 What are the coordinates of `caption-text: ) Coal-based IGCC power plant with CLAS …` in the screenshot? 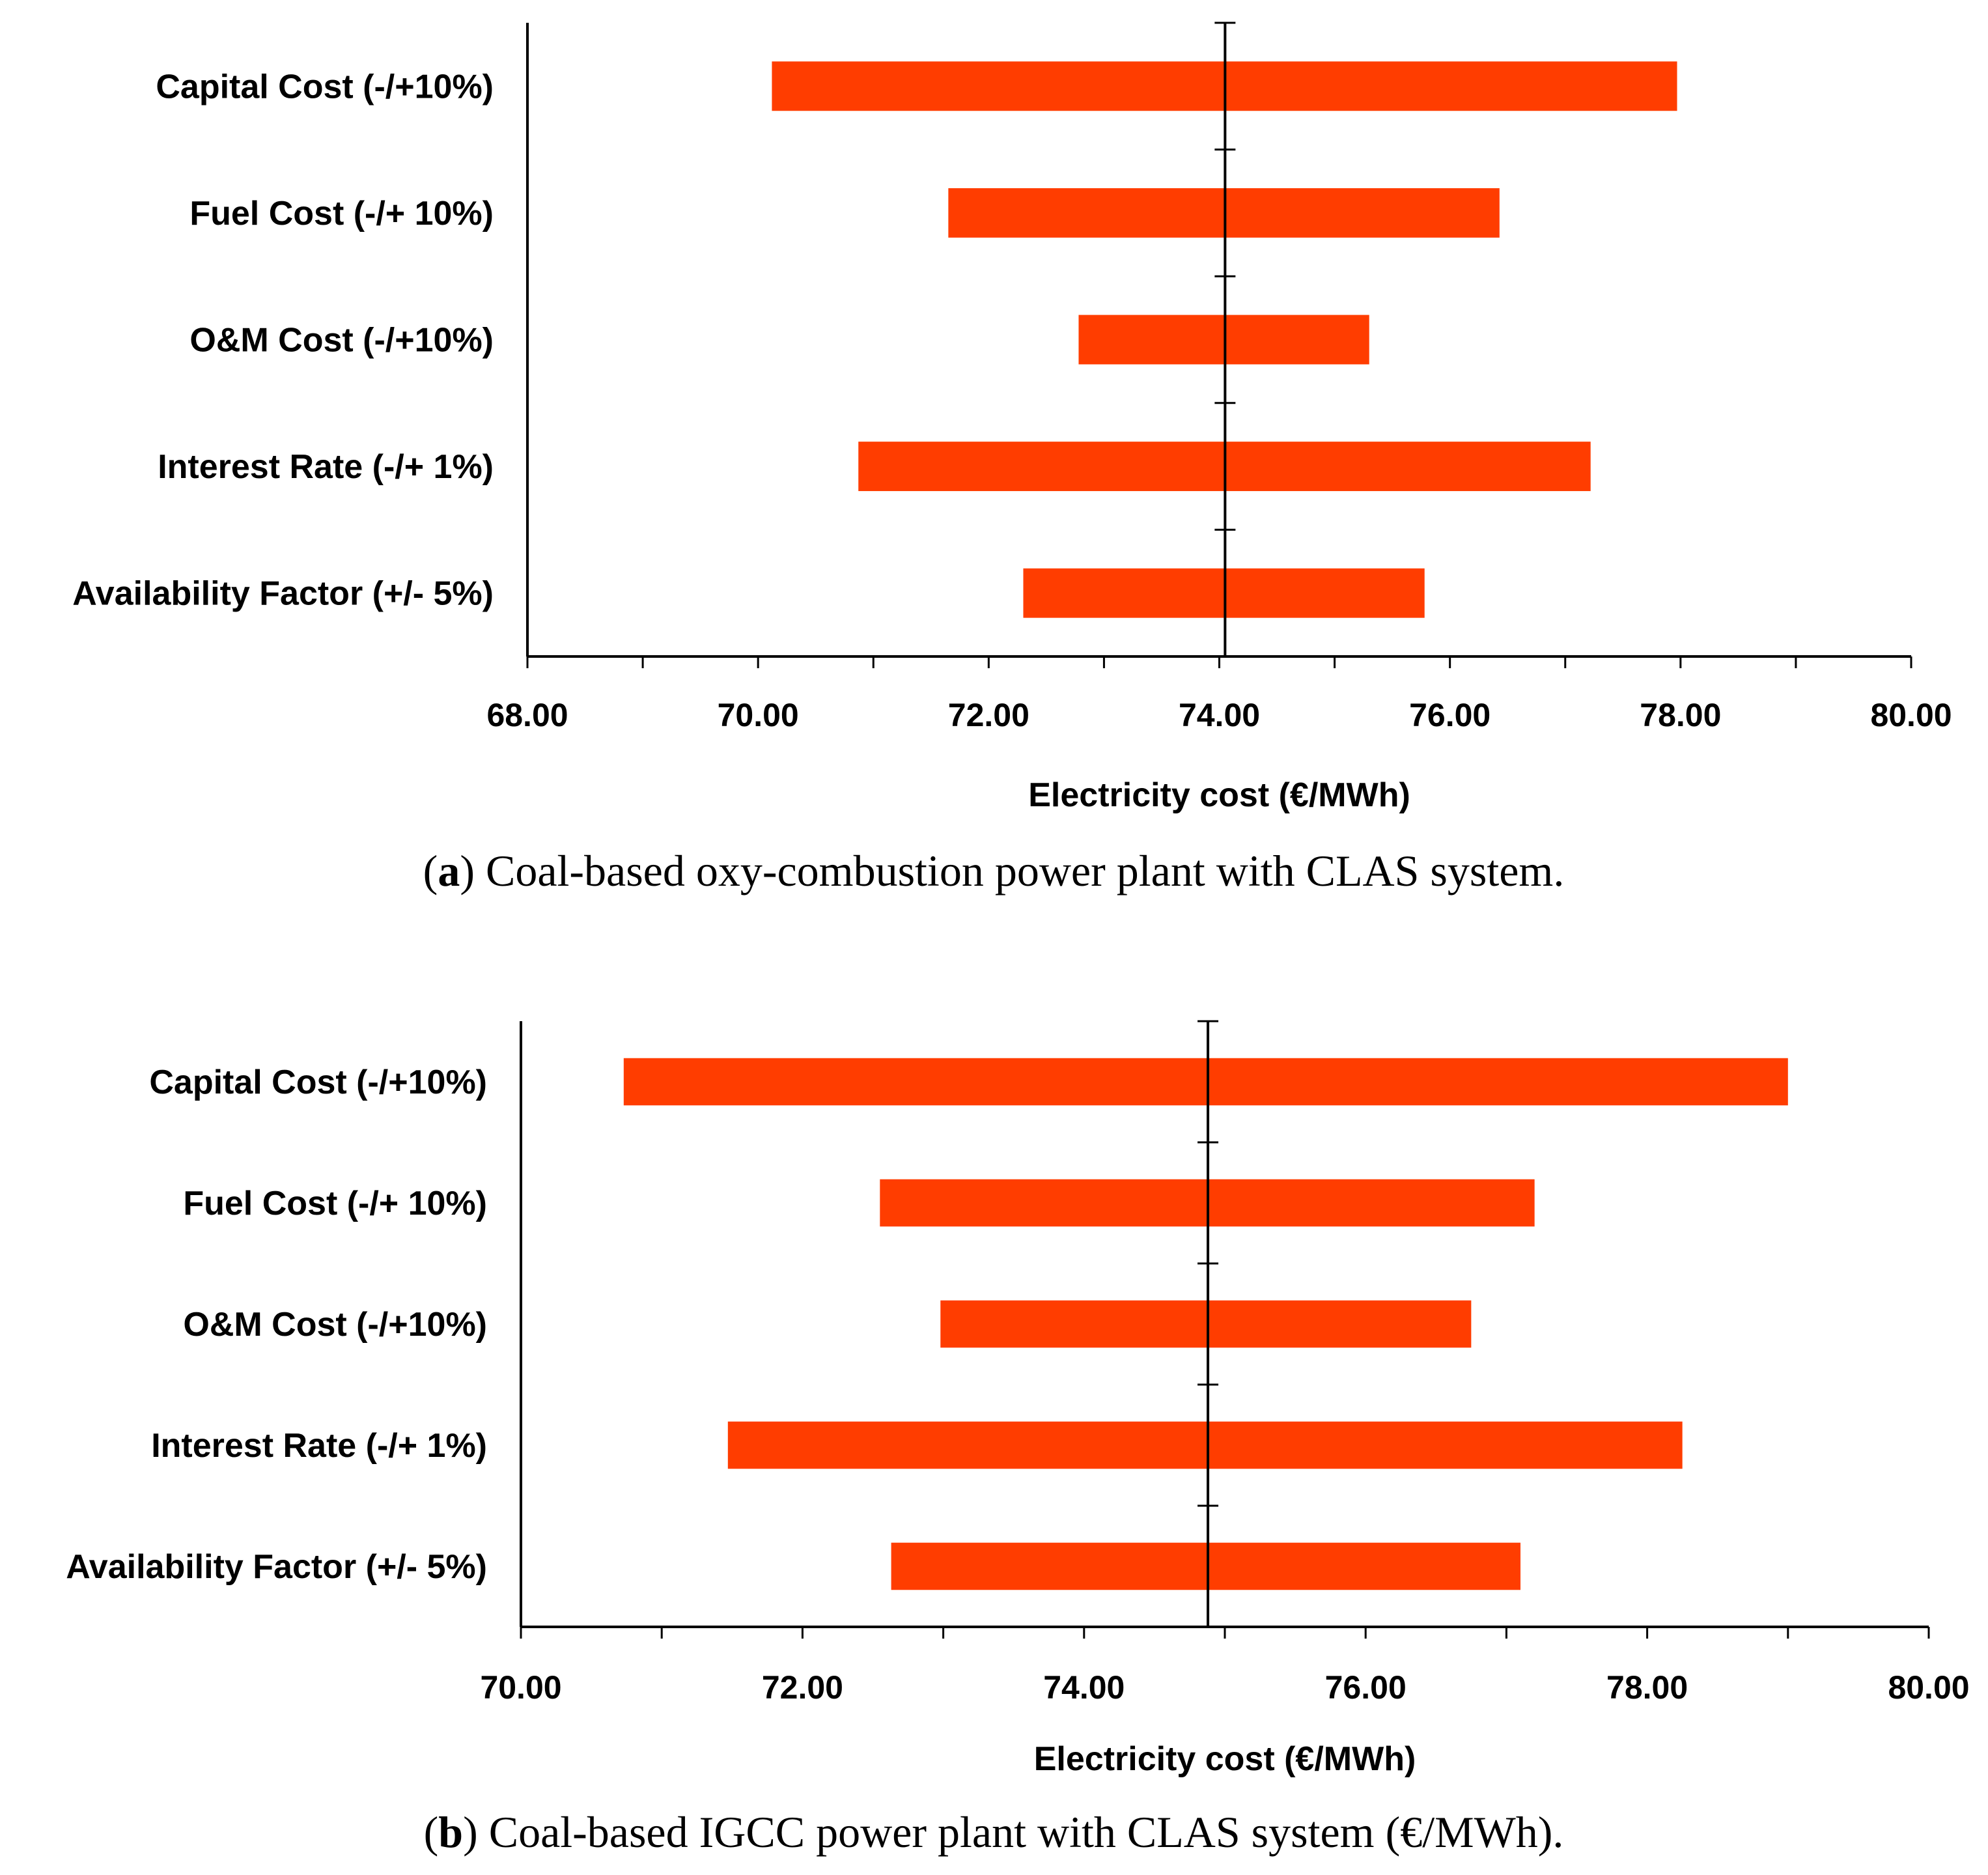 It's located at (1013, 1832).